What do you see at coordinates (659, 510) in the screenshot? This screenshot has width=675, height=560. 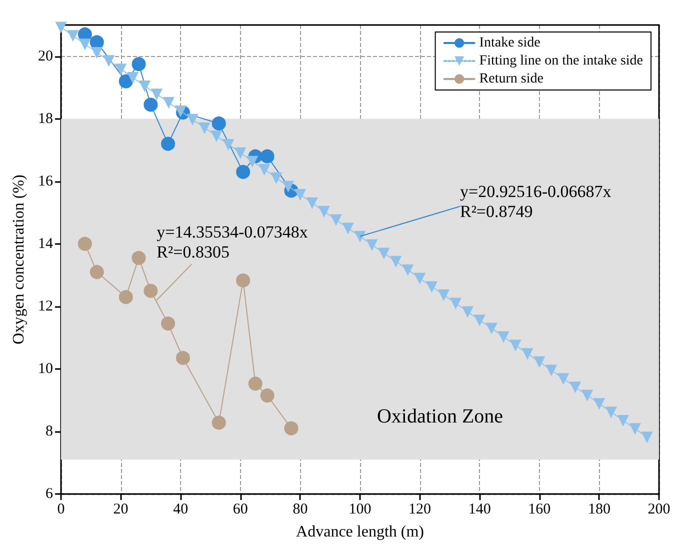 I see `x-tick-label: 200` at bounding box center [659, 510].